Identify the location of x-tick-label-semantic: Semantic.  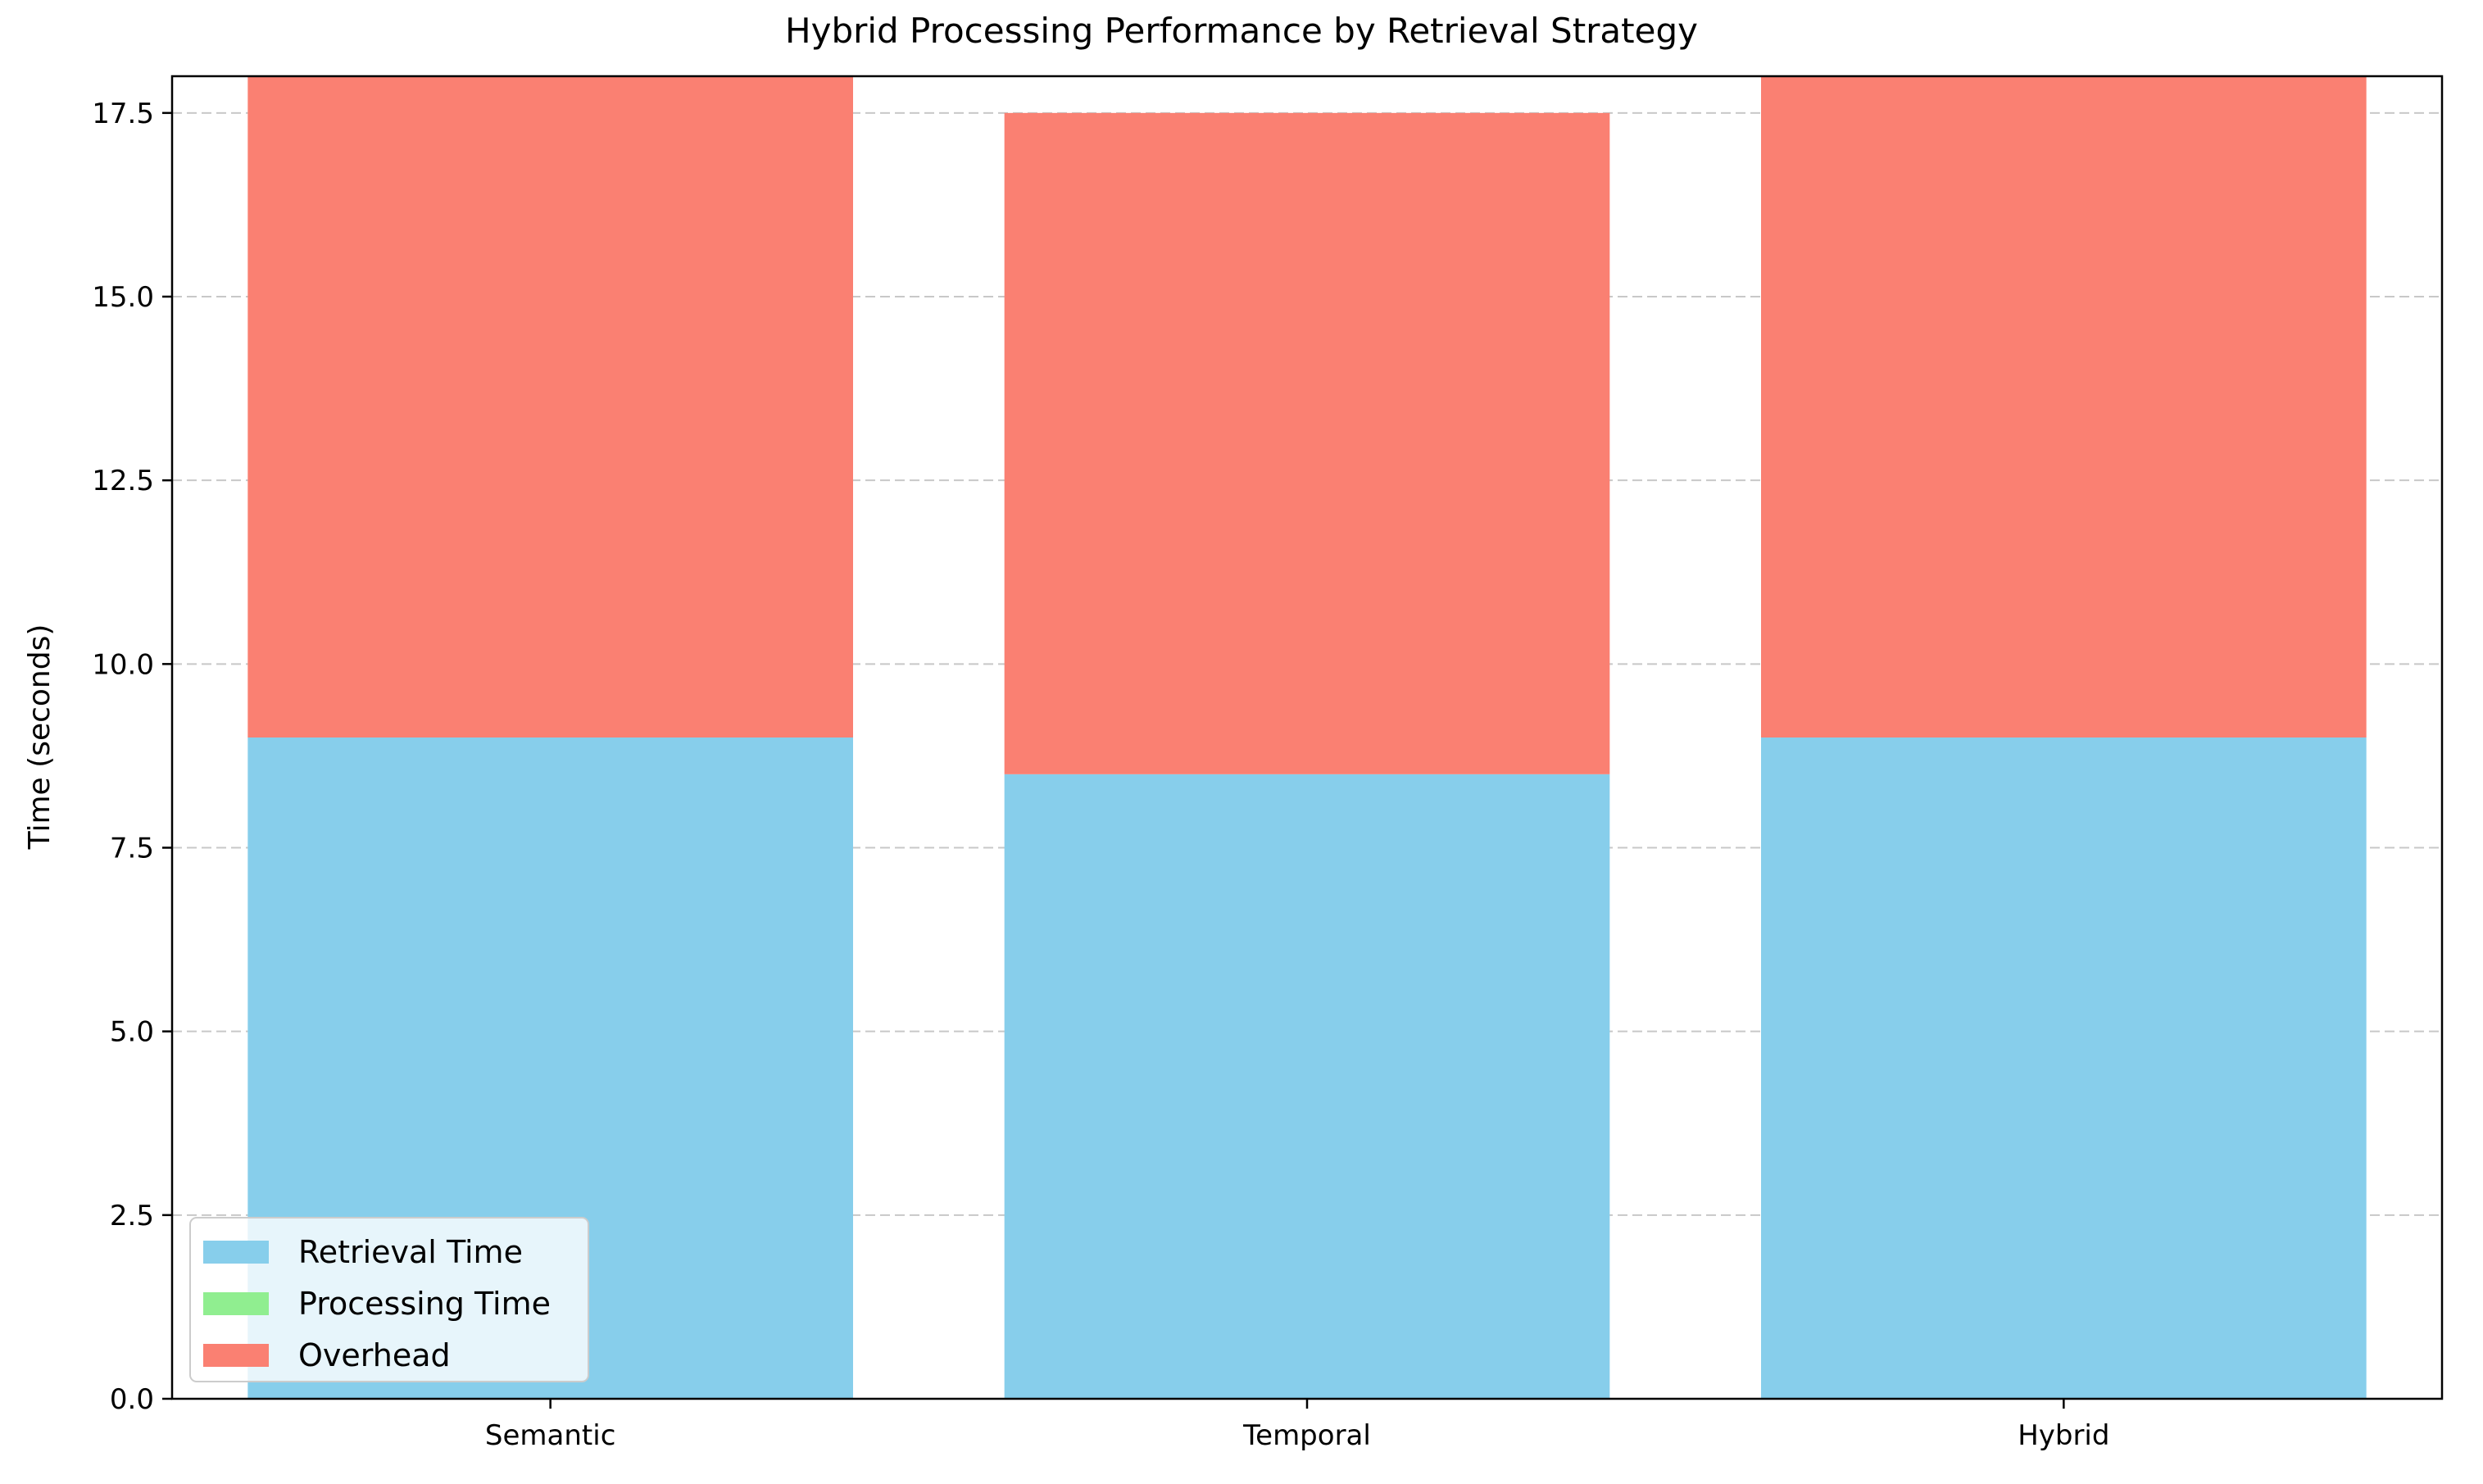
(550, 1435).